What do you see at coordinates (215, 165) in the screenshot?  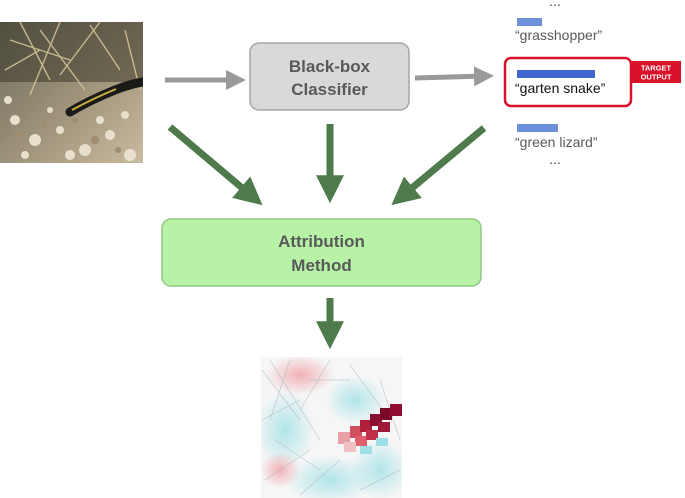 I see `arrow-image-to-attribution` at bounding box center [215, 165].